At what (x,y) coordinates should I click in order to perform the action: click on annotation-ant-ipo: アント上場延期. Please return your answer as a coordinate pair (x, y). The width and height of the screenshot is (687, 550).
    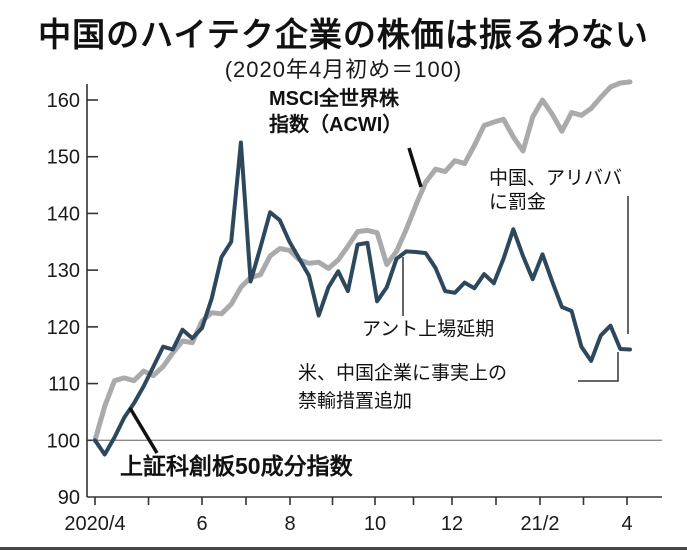
    Looking at the image, I should click on (428, 330).